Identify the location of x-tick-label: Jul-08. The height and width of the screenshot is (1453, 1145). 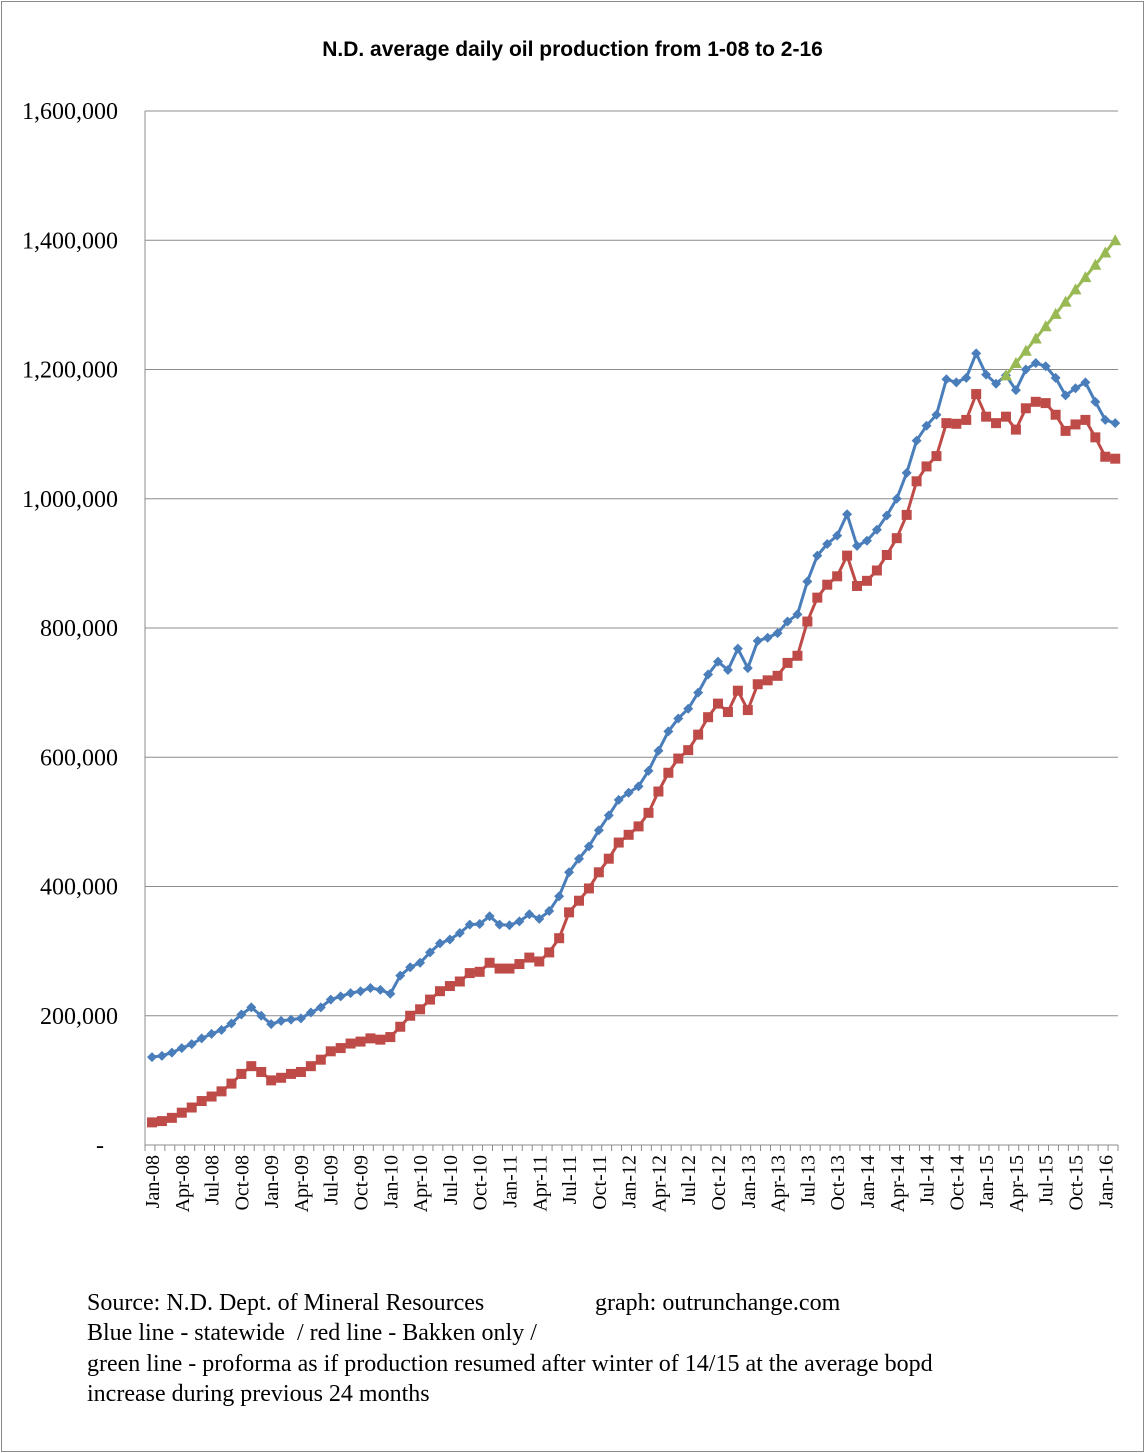
(213, 1180).